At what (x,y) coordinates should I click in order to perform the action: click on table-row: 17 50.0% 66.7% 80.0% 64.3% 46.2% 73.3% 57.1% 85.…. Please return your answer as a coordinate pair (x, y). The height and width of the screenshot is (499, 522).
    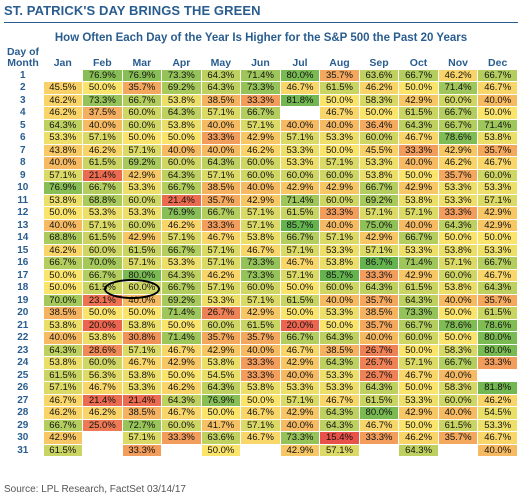
    Looking at the image, I should click on (260, 275).